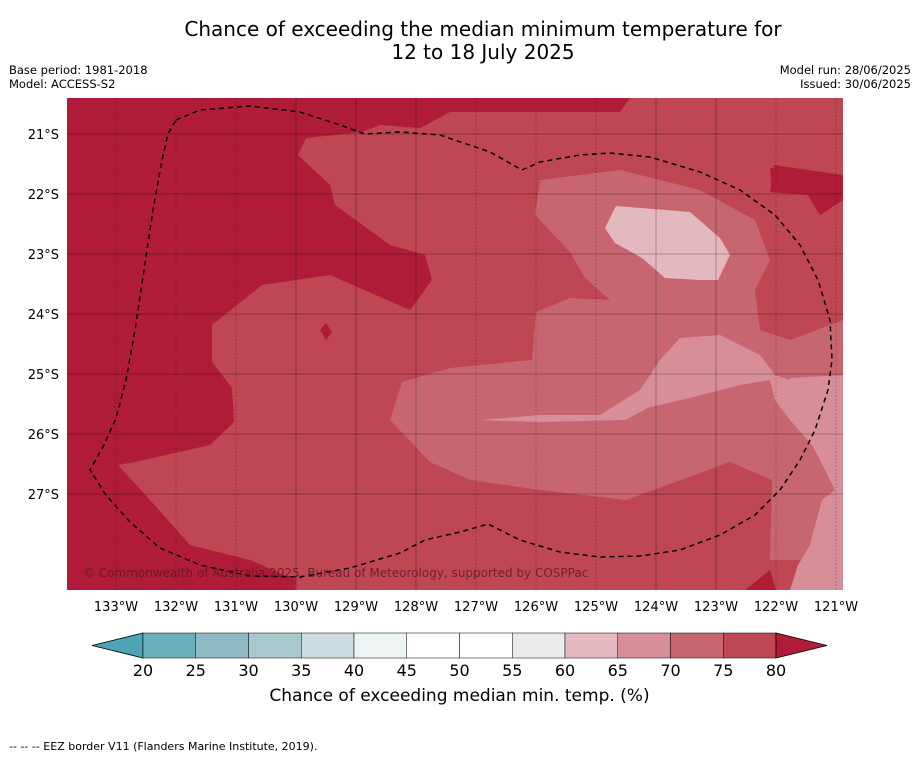 Image resolution: width=919 pixels, height=758 pixels. I want to click on title-line-2: 12 to 18 July 2025, so click(483, 52).